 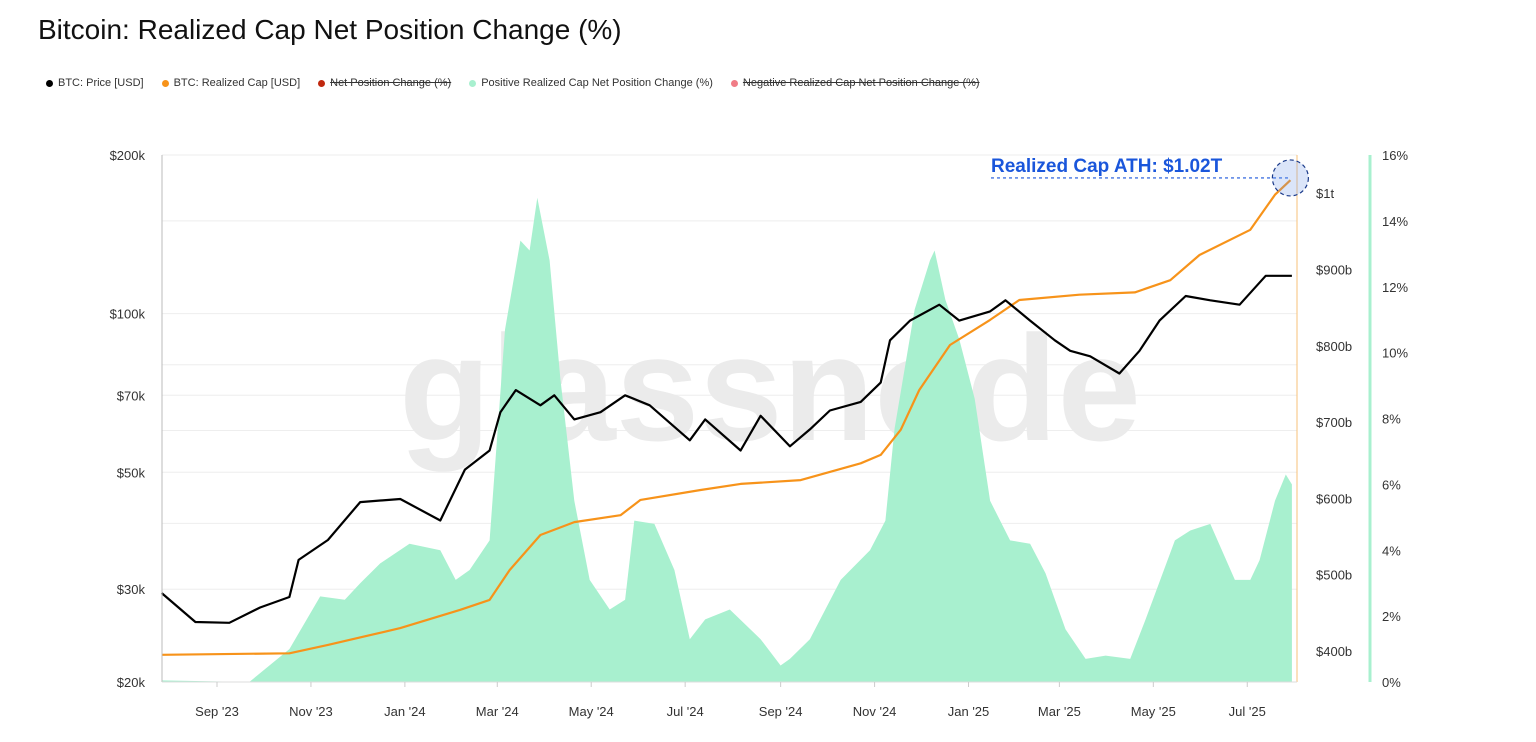 I want to click on x-tick-label: Mar '24, so click(x=497, y=711).